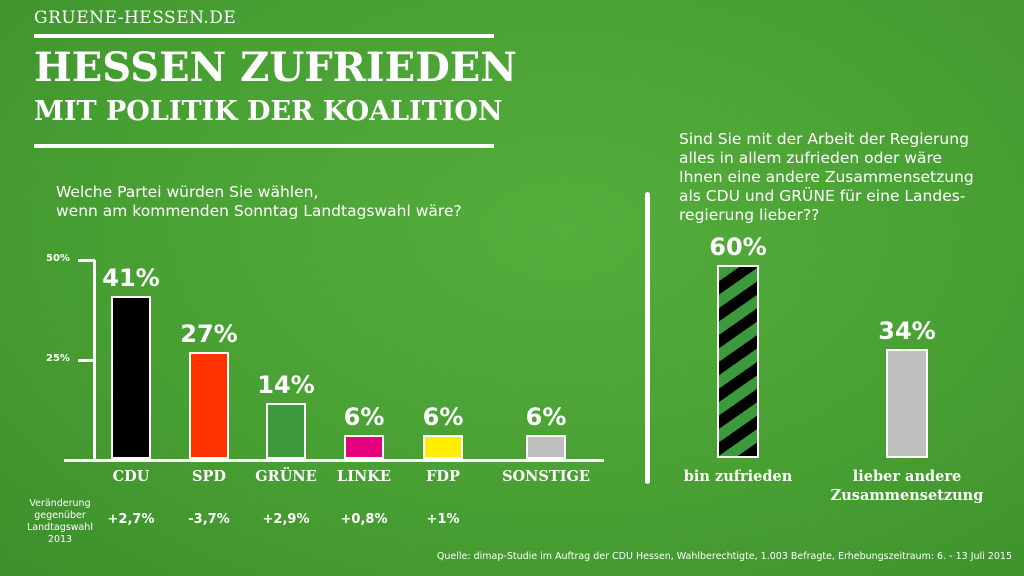 The width and height of the screenshot is (1024, 576). What do you see at coordinates (131, 377) in the screenshot?
I see `bar-cdu` at bounding box center [131, 377].